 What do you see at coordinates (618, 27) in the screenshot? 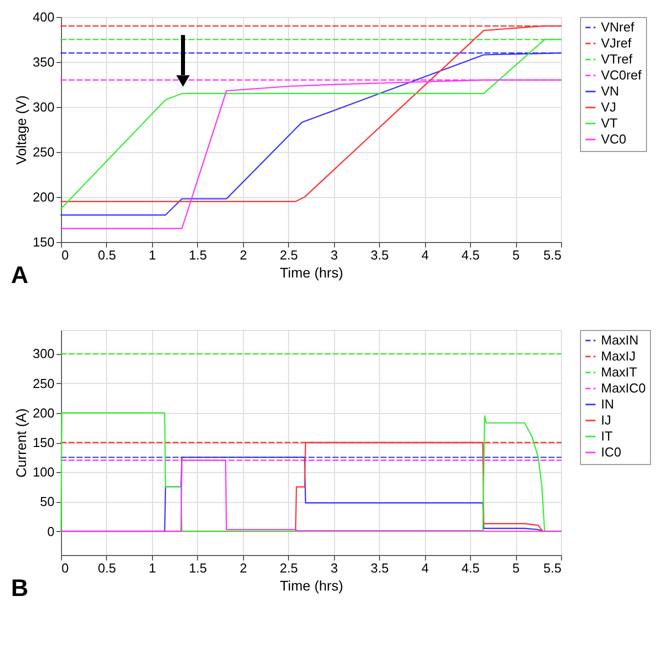
I see `legend-label: VNref` at bounding box center [618, 27].